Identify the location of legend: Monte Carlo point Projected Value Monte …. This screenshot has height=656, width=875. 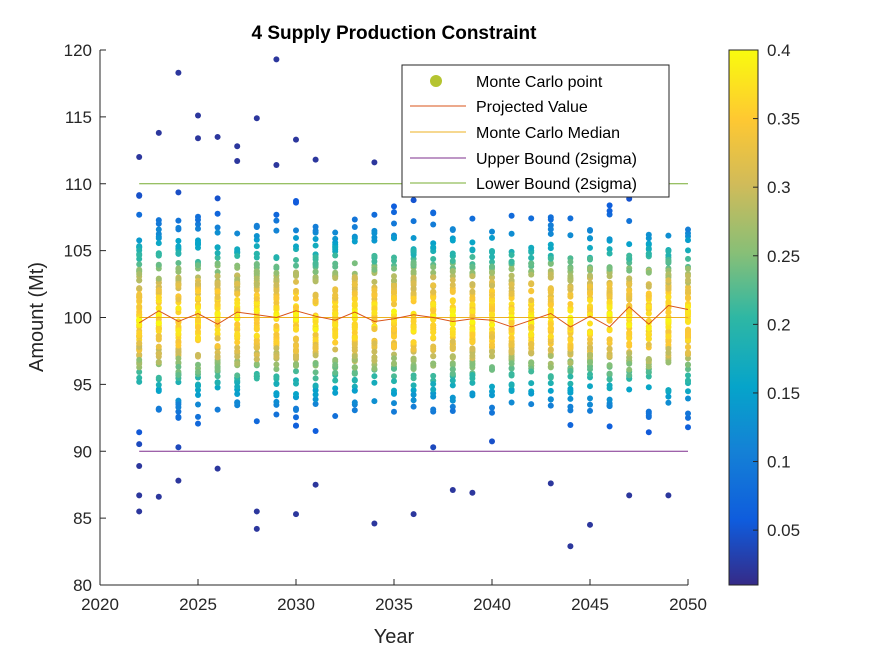
(535, 131).